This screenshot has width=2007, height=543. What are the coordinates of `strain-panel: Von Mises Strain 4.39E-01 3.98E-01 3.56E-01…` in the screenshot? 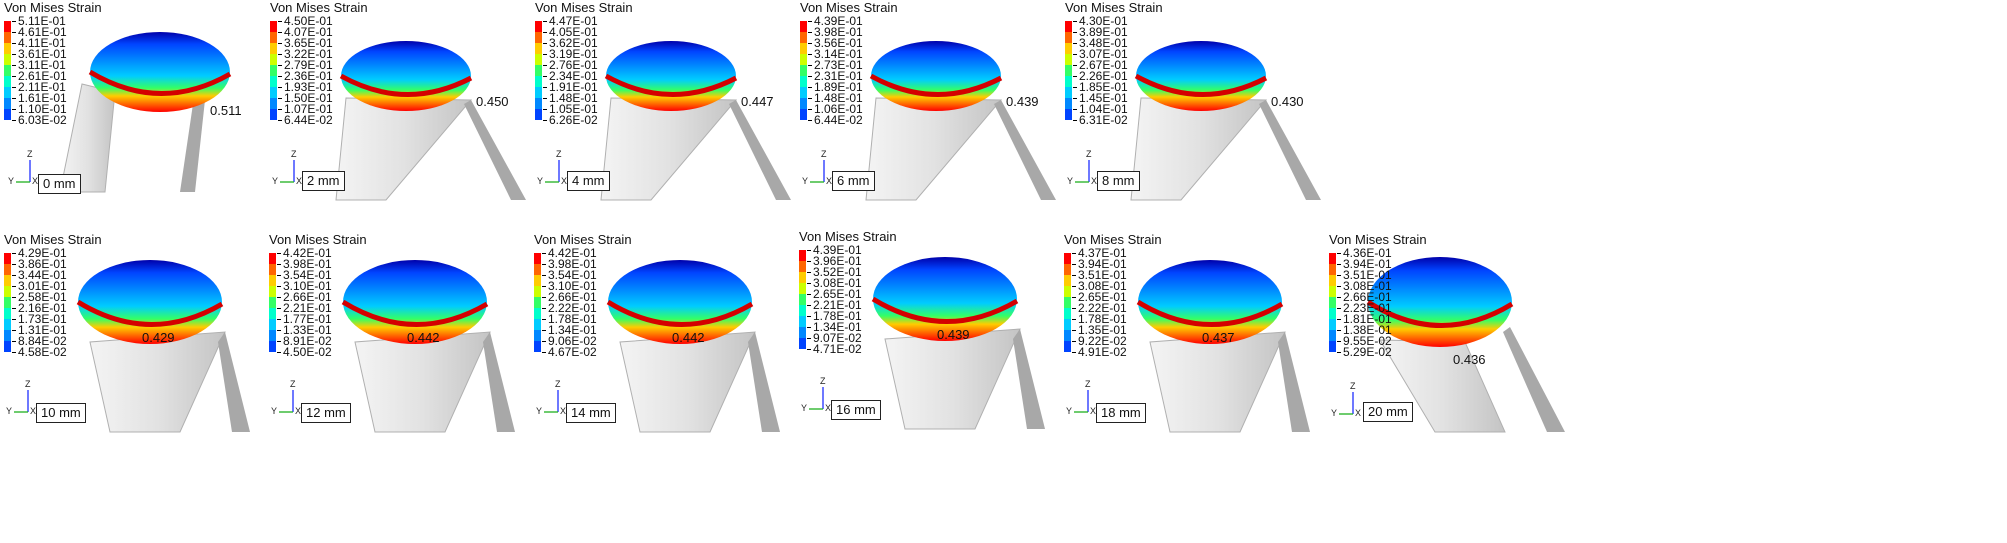 It's located at (966, 131).